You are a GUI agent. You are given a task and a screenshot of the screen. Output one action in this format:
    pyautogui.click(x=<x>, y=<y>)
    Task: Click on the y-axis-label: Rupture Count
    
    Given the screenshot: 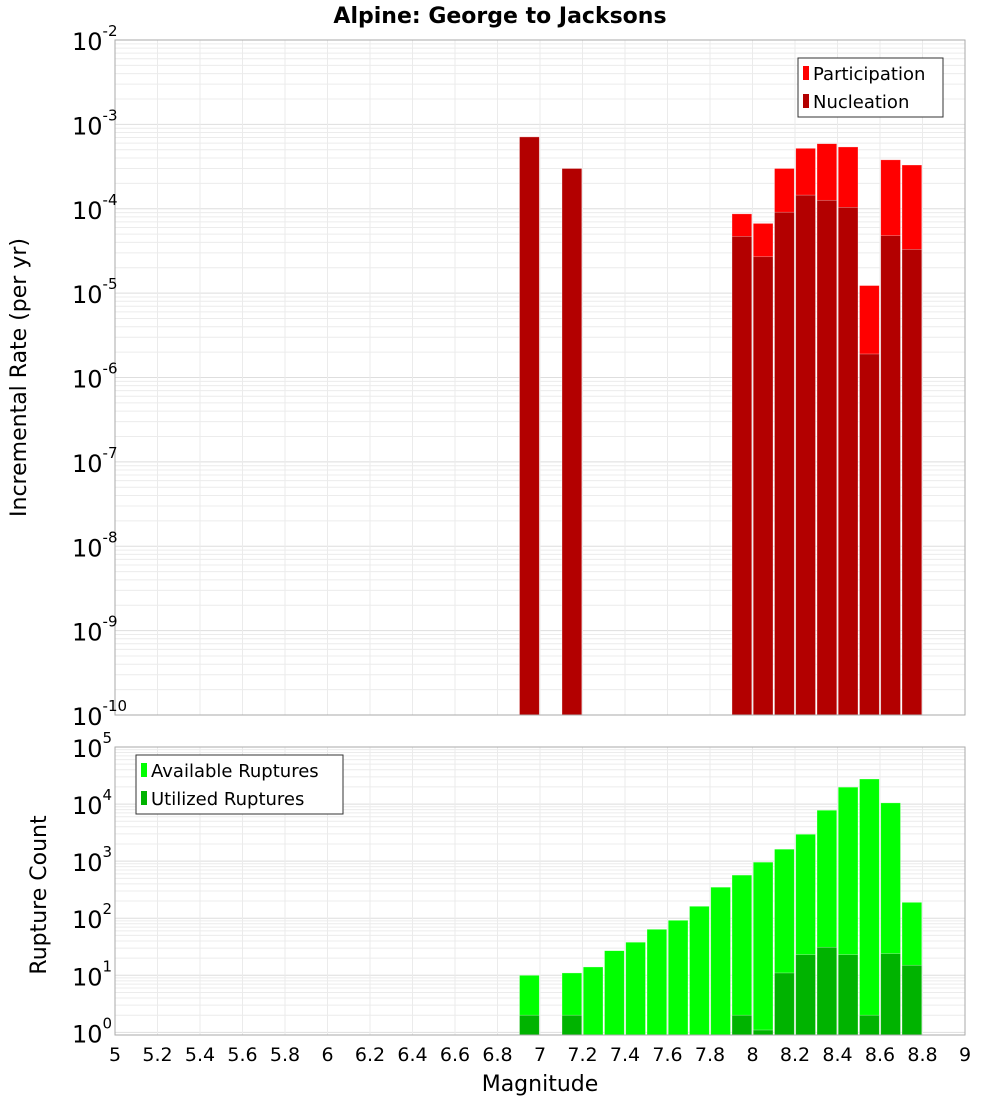 What is the action you would take?
    pyautogui.click(x=39, y=895)
    